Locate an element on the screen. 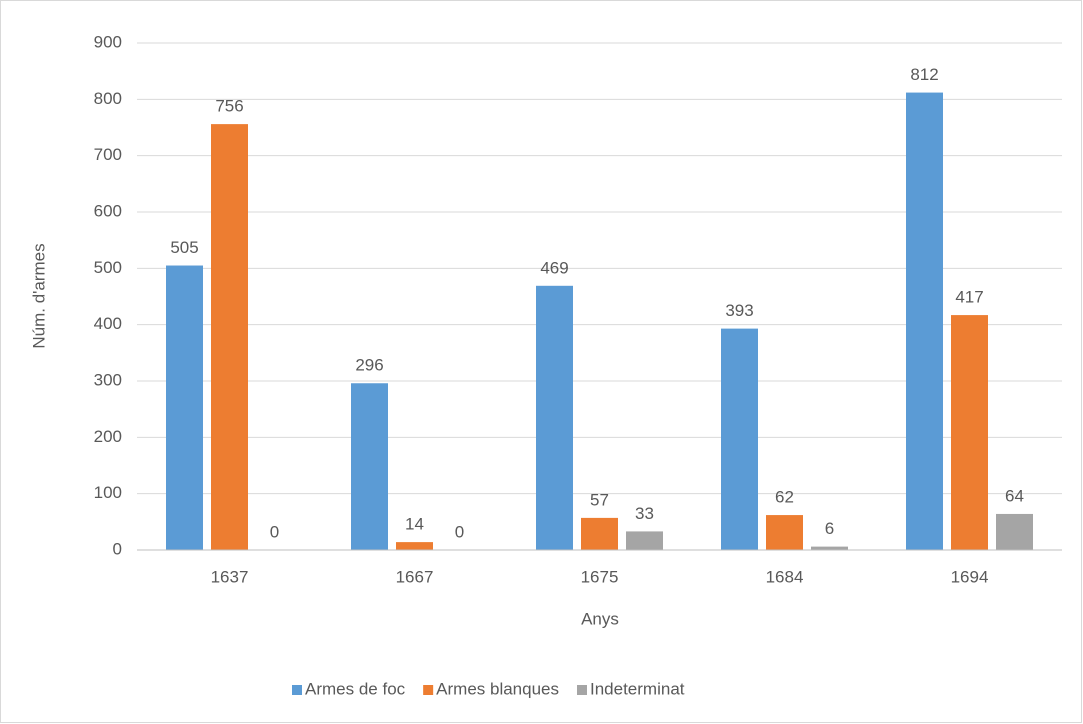  data-label: 14 is located at coordinates (414, 524).